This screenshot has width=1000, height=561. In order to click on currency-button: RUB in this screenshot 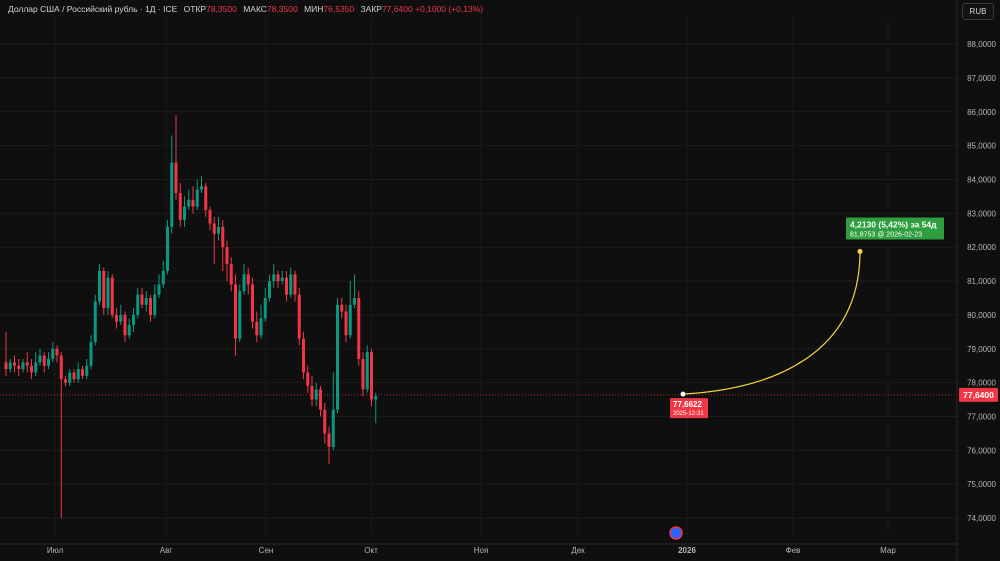, I will do `click(978, 11)`.